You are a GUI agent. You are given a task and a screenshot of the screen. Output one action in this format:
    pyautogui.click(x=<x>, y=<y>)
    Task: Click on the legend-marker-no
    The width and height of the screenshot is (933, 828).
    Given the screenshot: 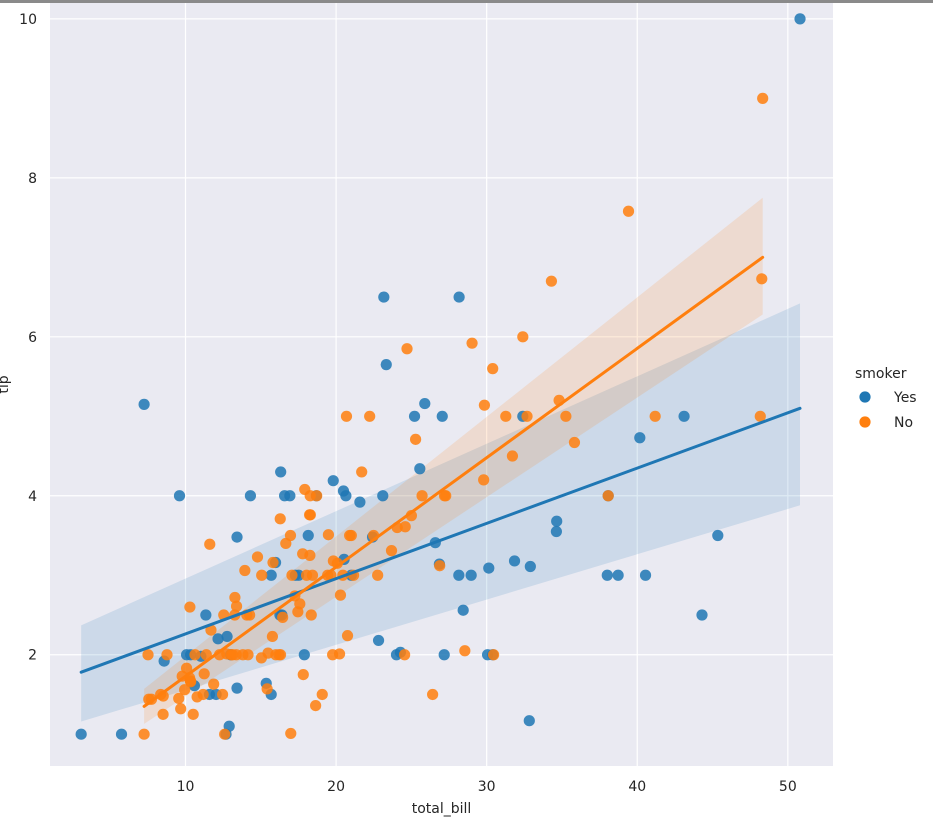 What is the action you would take?
    pyautogui.click(x=865, y=422)
    